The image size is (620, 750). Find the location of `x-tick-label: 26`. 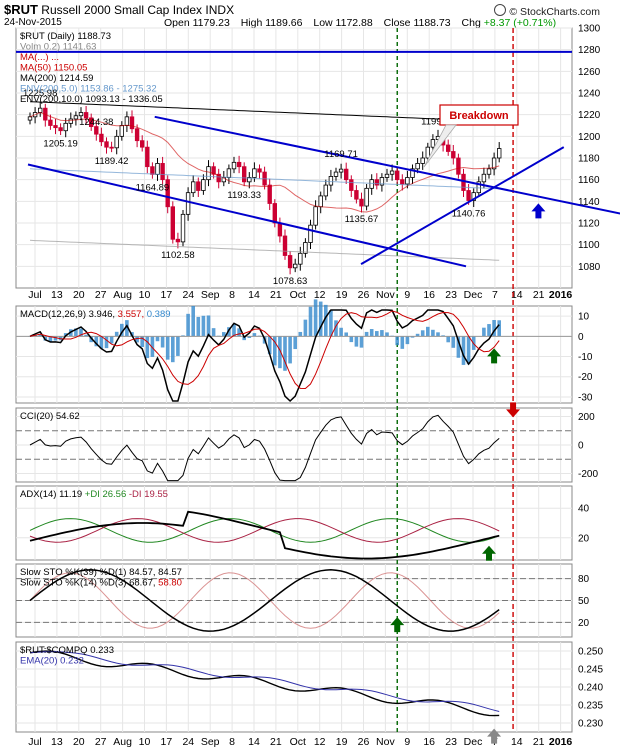

x-tick-label: 26 is located at coordinates (364, 742).